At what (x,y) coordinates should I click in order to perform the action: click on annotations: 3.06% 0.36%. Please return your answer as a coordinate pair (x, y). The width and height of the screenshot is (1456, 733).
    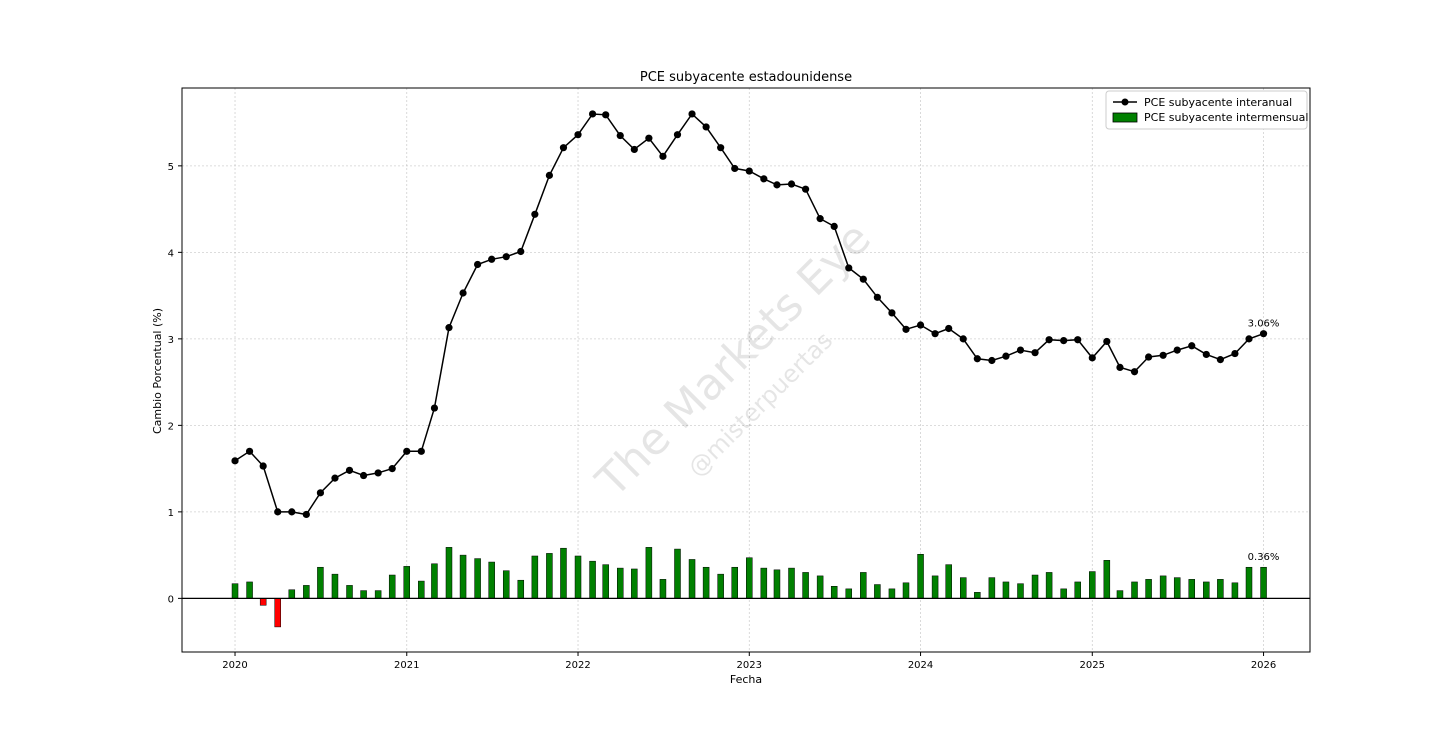
    Looking at the image, I should click on (1264, 441).